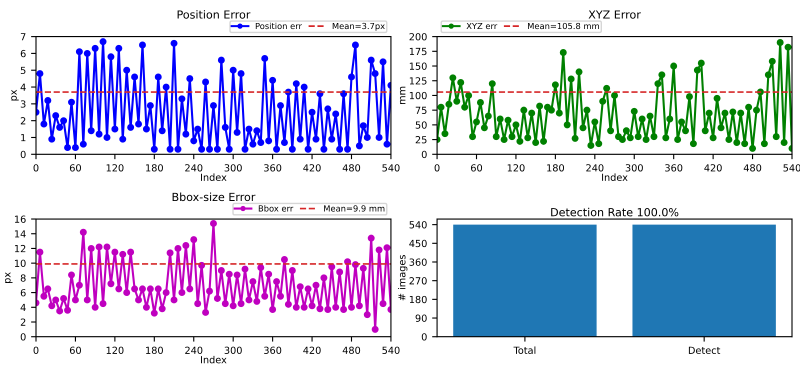  I want to click on y-tick-label: 10, so click(20, 263).